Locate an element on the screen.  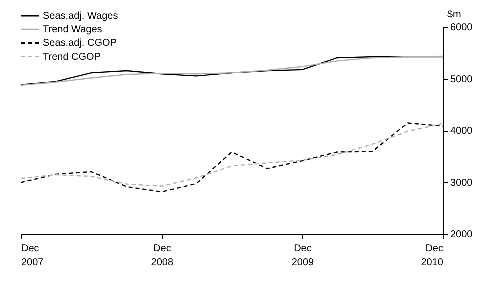
y-tick-label: 3000 is located at coordinates (462, 183).